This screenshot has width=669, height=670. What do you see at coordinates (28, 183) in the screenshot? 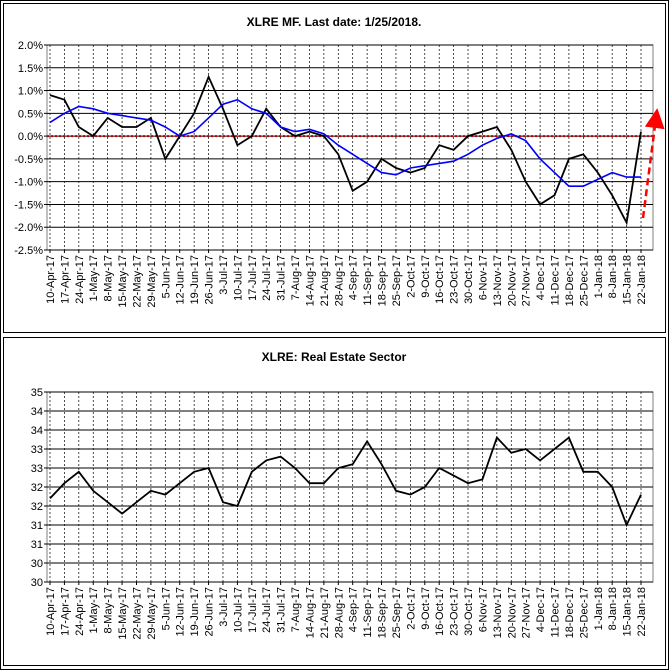
I see `y-tick-label: -1.0%` at bounding box center [28, 183].